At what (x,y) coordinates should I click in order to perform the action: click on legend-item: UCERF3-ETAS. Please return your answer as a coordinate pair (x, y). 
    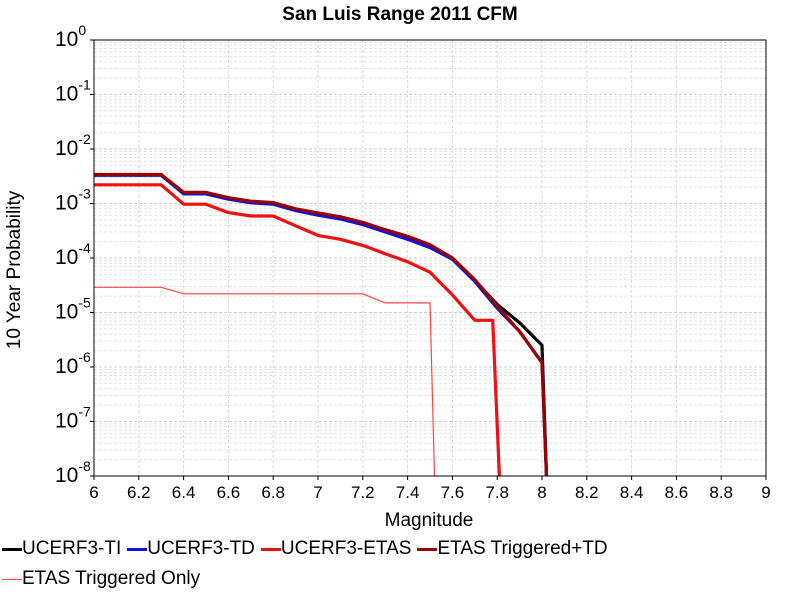
    Looking at the image, I should click on (336, 549).